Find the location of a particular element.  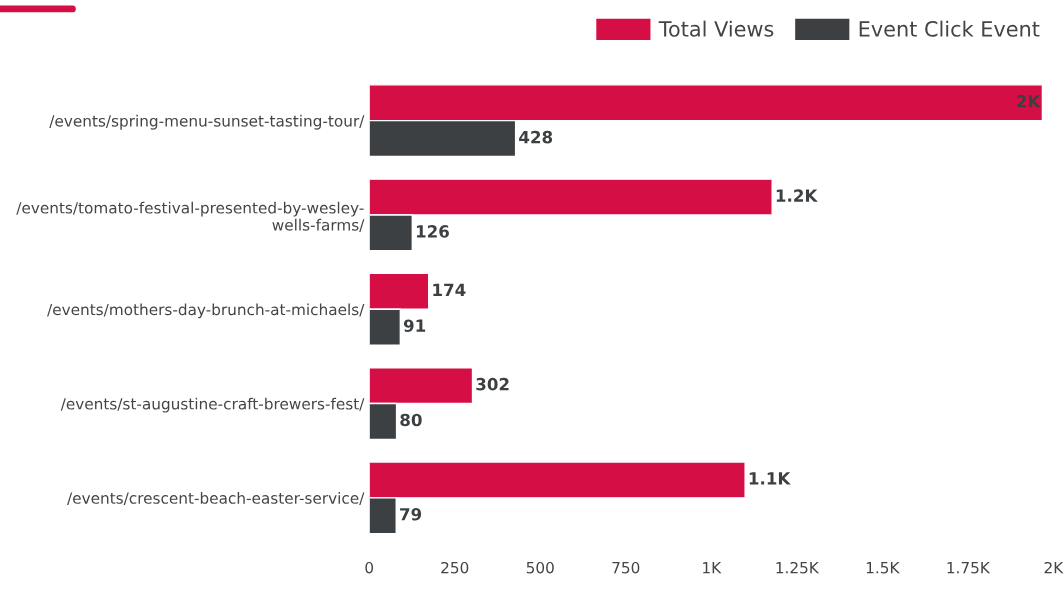

y-tick-label: /events/tomato-festival-presented-by-wesley- wells-farms/ is located at coordinates (190, 216).